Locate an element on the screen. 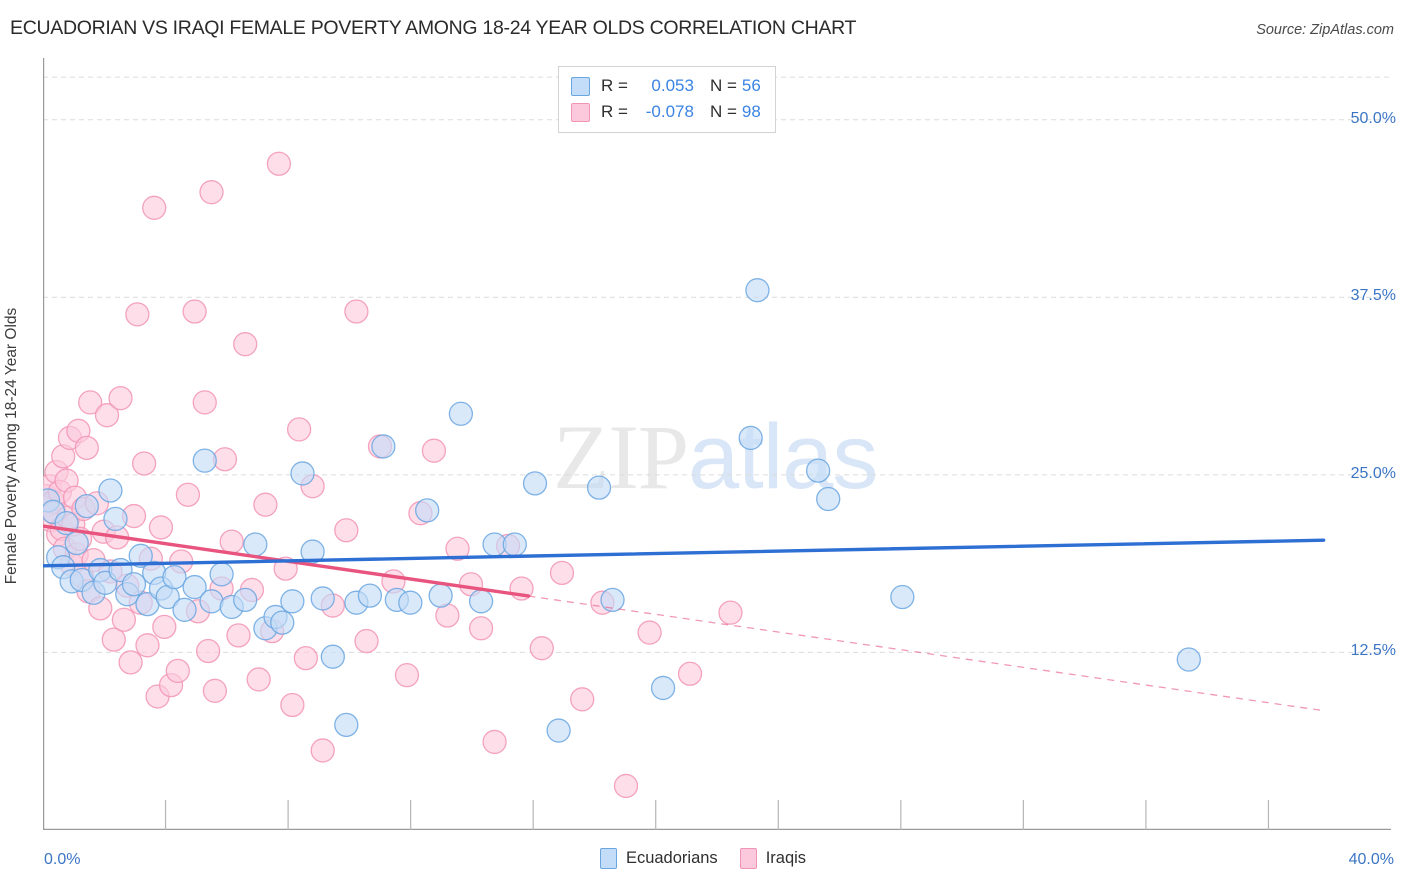 This screenshot has width=1406, height=892. x-axis-max-label: 40.0% is located at coordinates (1371, 859).